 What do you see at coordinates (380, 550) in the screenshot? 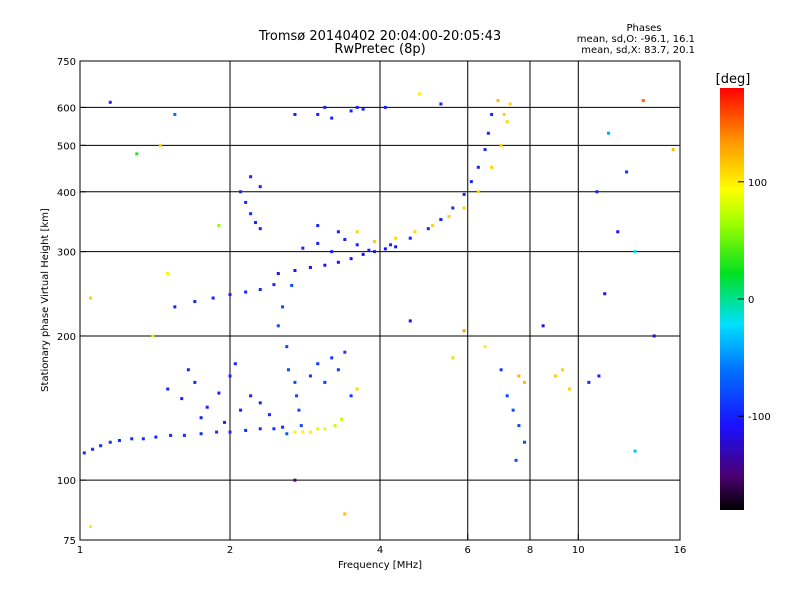
I see `x-tick-label: 4` at bounding box center [380, 550].